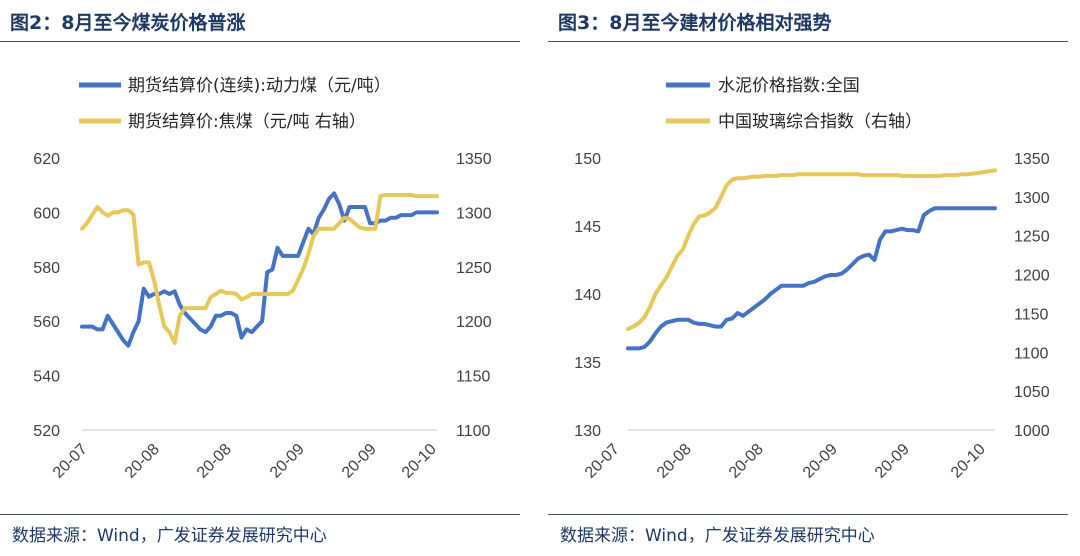  What do you see at coordinates (247, 122) in the screenshot?
I see `legend-label: 期货结算价:焦煤（元/吨 右轴）` at bounding box center [247, 122].